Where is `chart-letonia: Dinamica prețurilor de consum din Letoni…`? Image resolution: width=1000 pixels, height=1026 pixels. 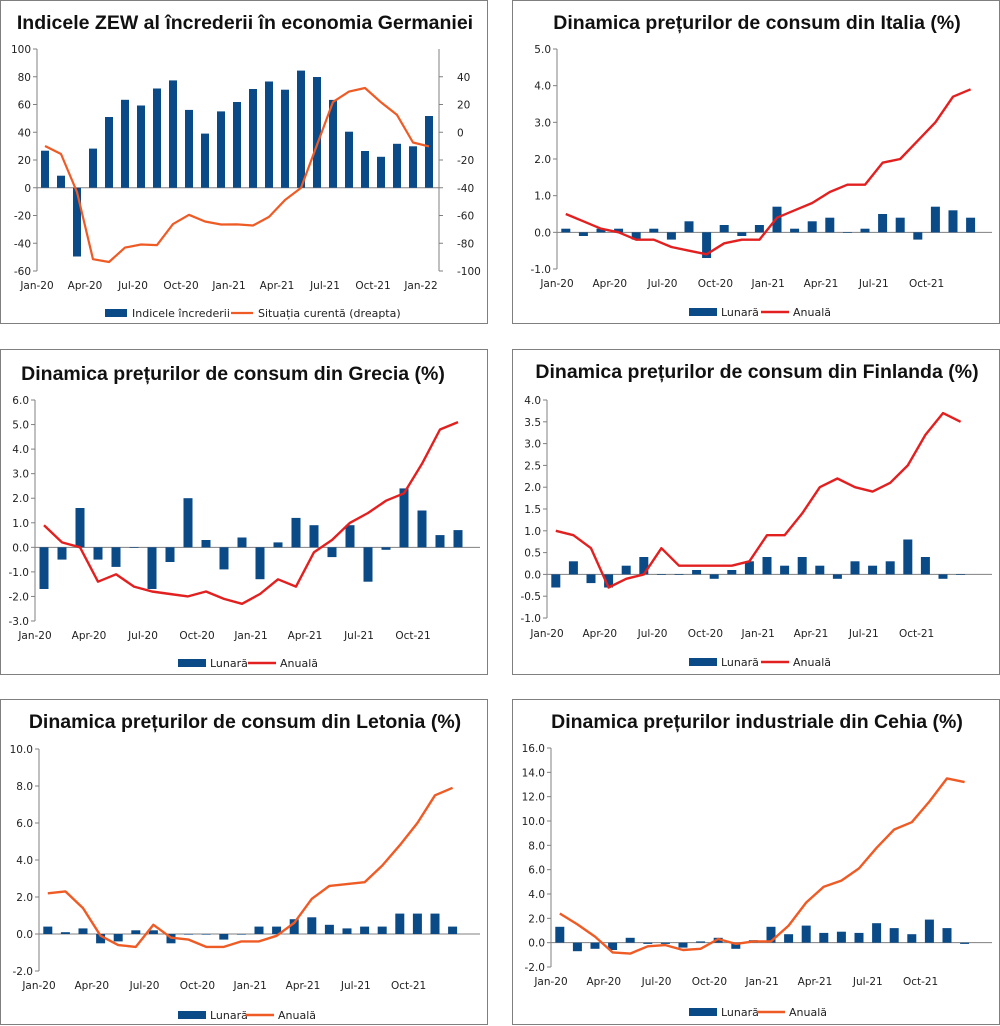
chart-letonia: Dinamica prețurilor de consum din Letoni… is located at coordinates (245, 866).